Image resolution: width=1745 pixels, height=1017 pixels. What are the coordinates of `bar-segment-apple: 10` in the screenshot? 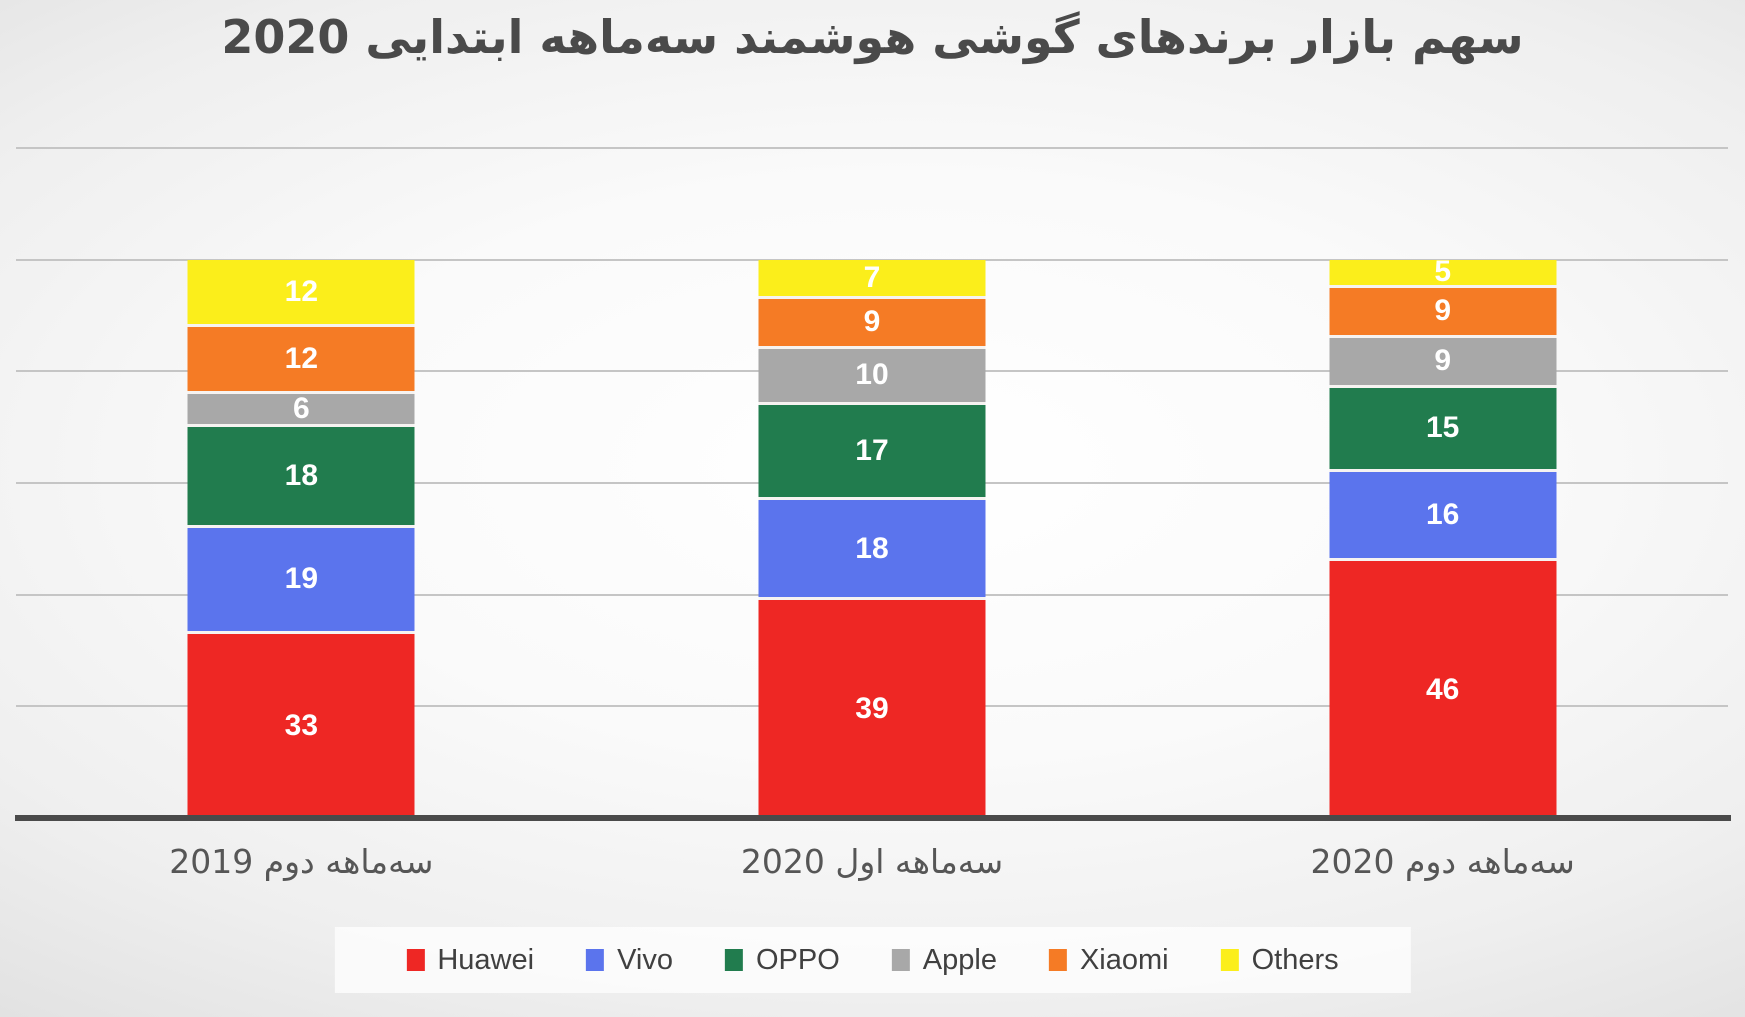 It's located at (872, 377).